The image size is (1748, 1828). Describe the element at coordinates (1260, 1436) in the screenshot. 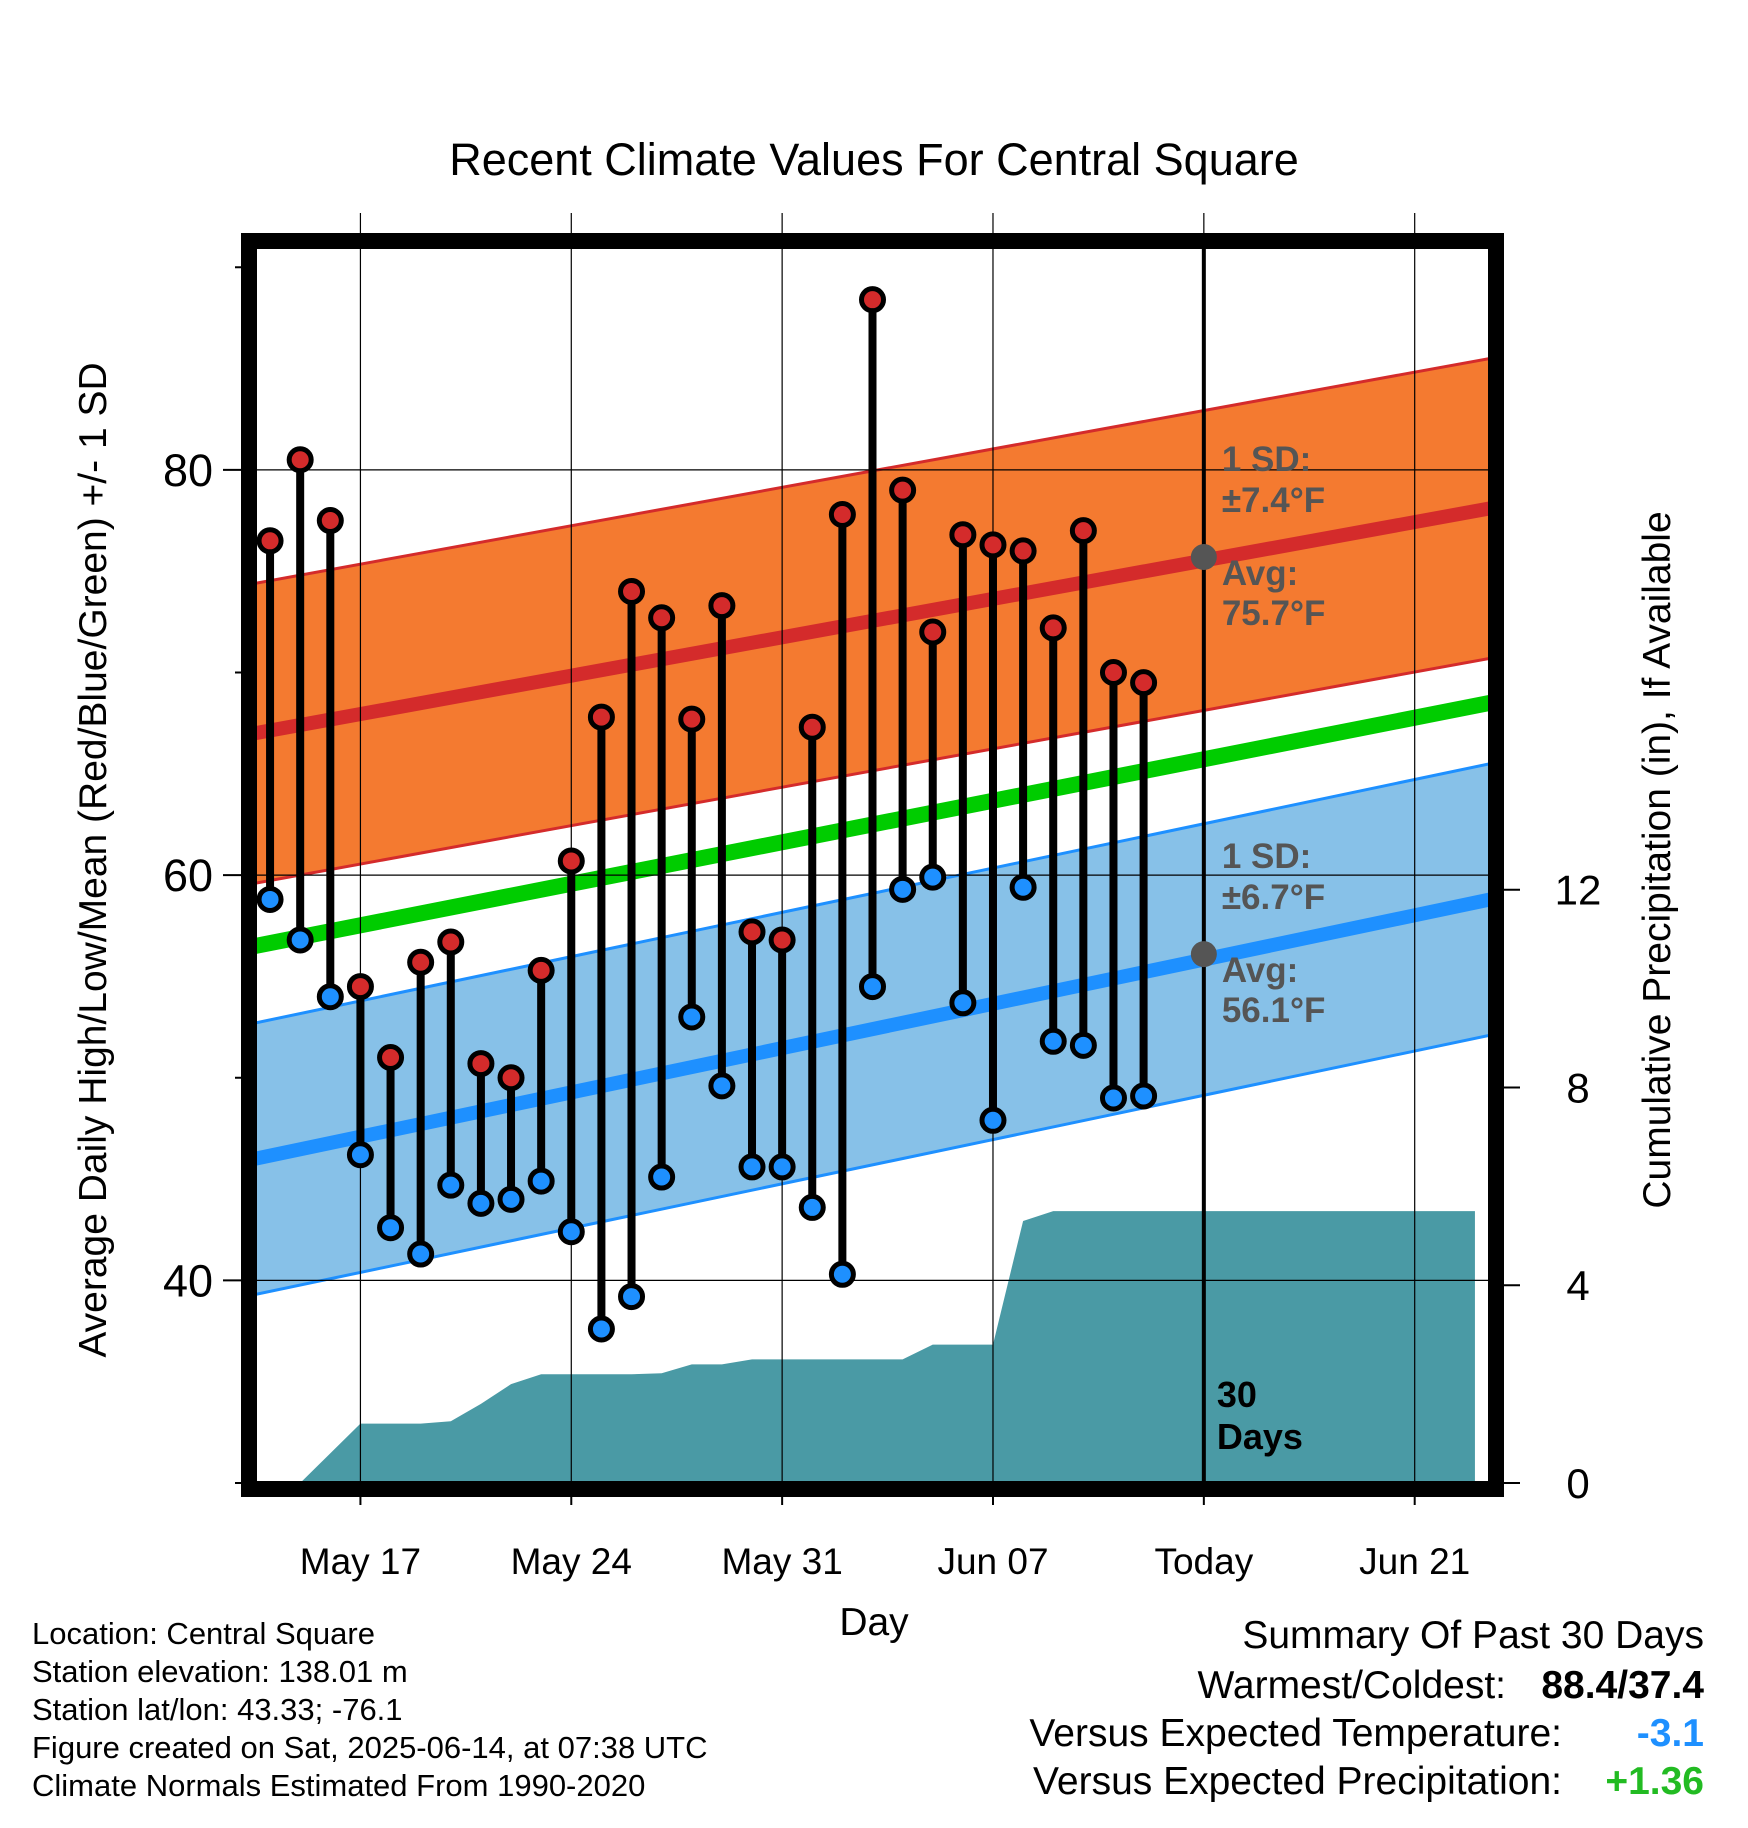

I see `window-label-line2: Days` at that location.